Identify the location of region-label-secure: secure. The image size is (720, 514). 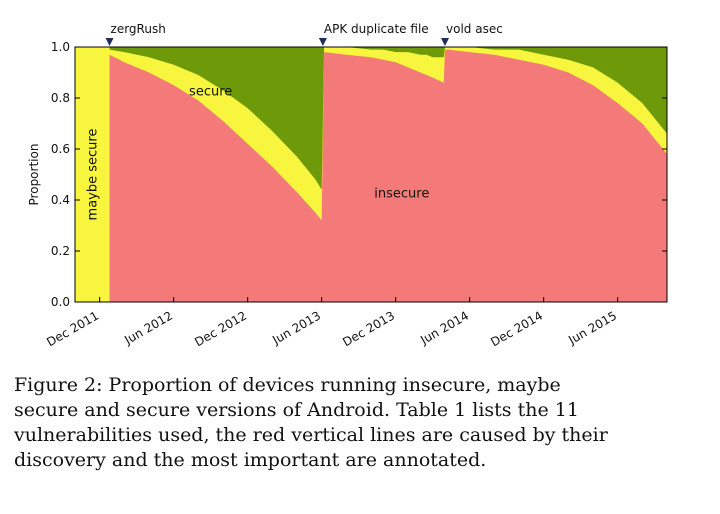
(210, 91).